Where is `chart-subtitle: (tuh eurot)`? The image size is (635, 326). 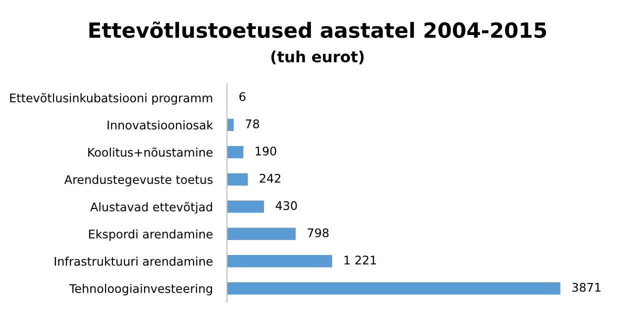 chart-subtitle: (tuh eurot) is located at coordinates (317, 57).